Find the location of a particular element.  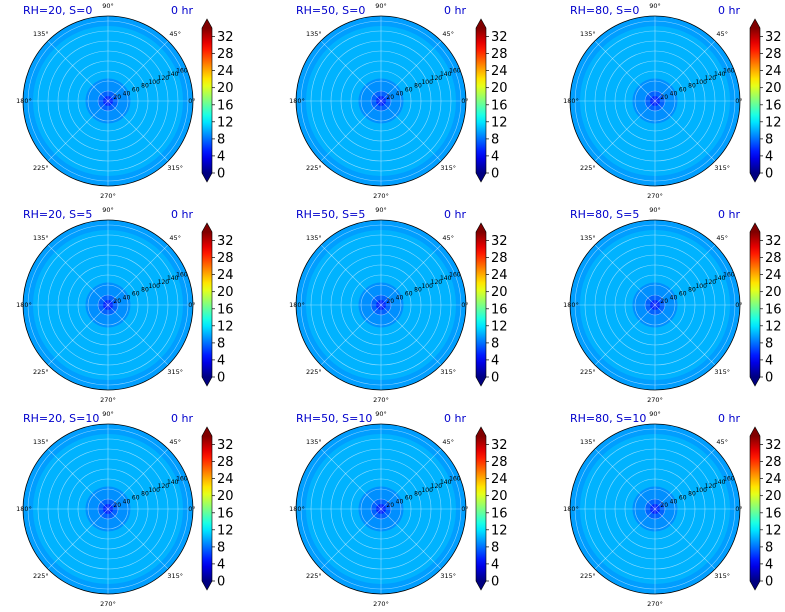

polar-frame is located at coordinates (381, 101).